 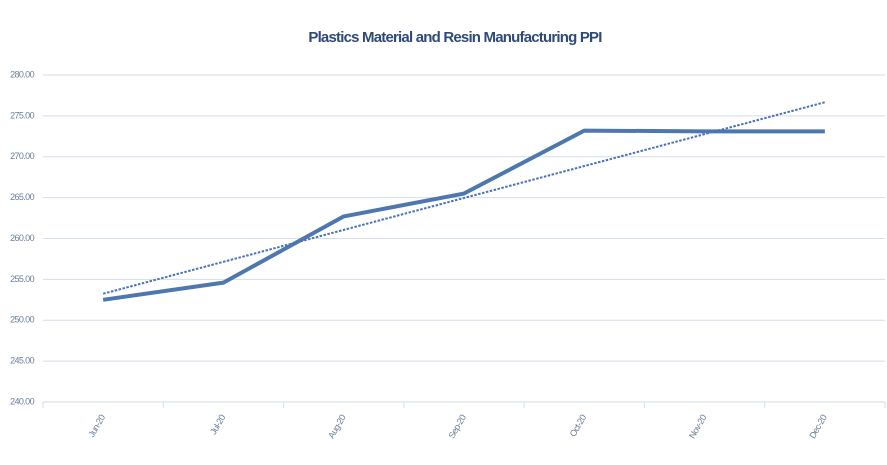 What do you see at coordinates (22, 320) in the screenshot?
I see `y-tick-label: 250.00` at bounding box center [22, 320].